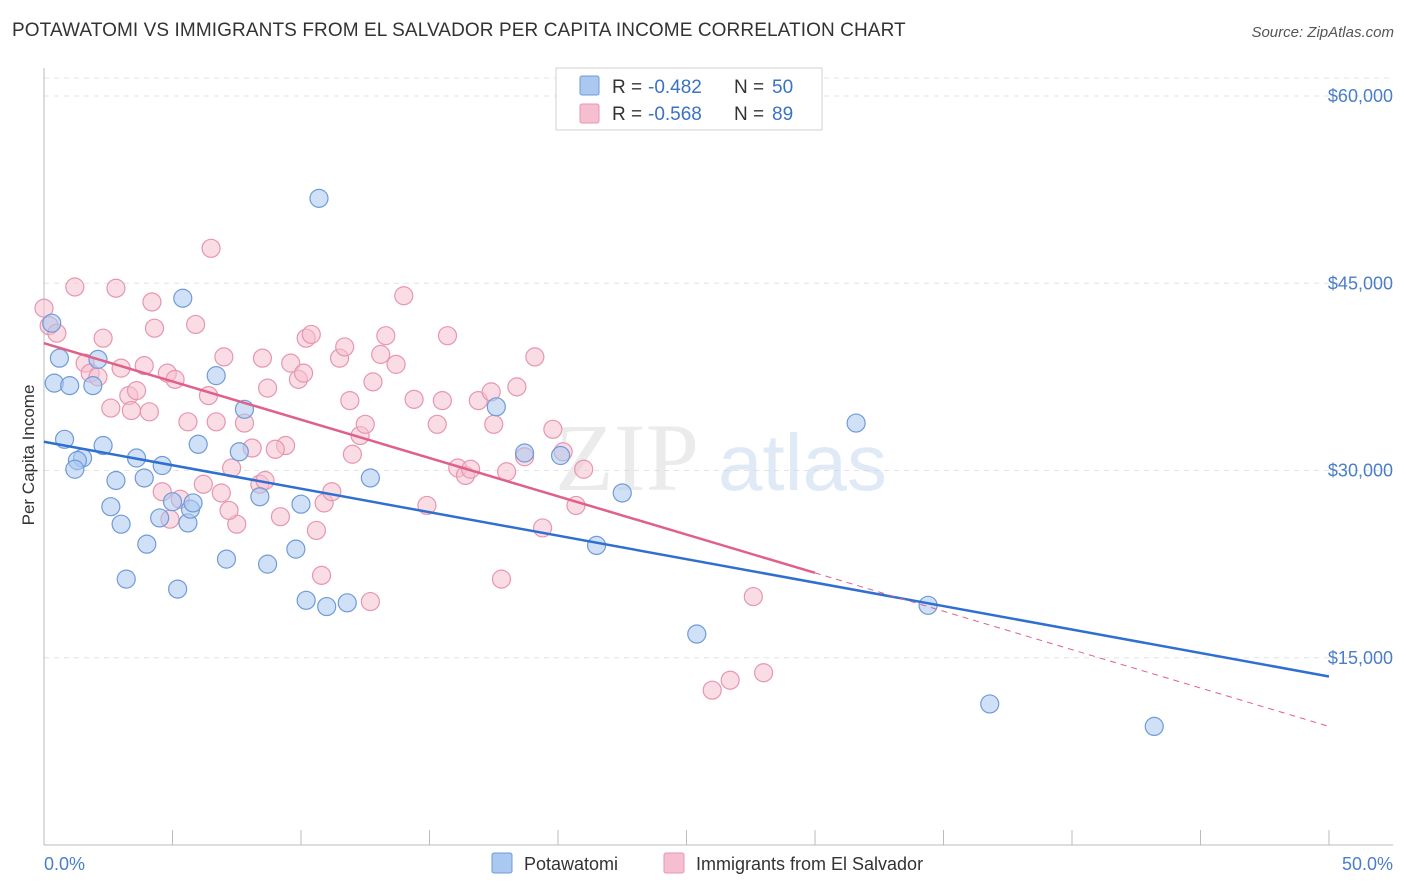 The image size is (1406, 892). I want to click on legend-bottom-label-potawatomi: Potawatomi, so click(571, 864).